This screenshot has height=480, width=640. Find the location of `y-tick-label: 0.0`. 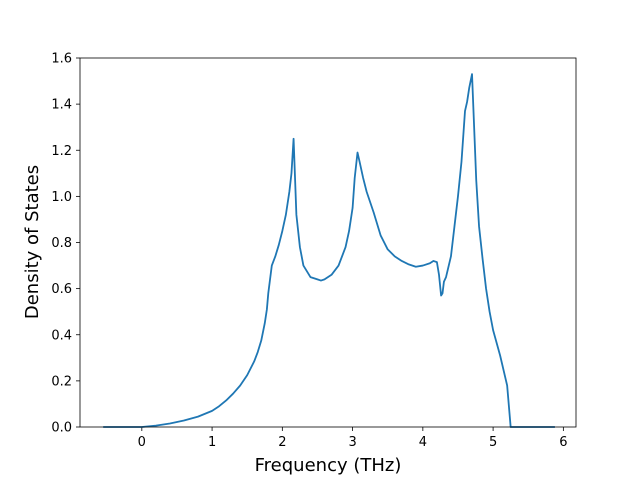

y-tick-label: 0.0 is located at coordinates (61, 428).